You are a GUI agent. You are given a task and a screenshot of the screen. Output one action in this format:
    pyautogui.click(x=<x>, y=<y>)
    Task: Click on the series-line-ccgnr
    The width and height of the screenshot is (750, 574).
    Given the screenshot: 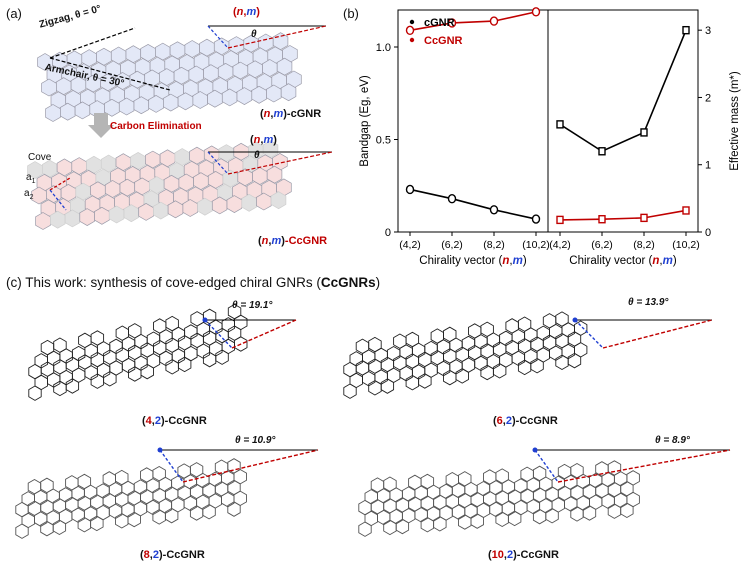 What is the action you would take?
    pyautogui.click(x=473, y=21)
    